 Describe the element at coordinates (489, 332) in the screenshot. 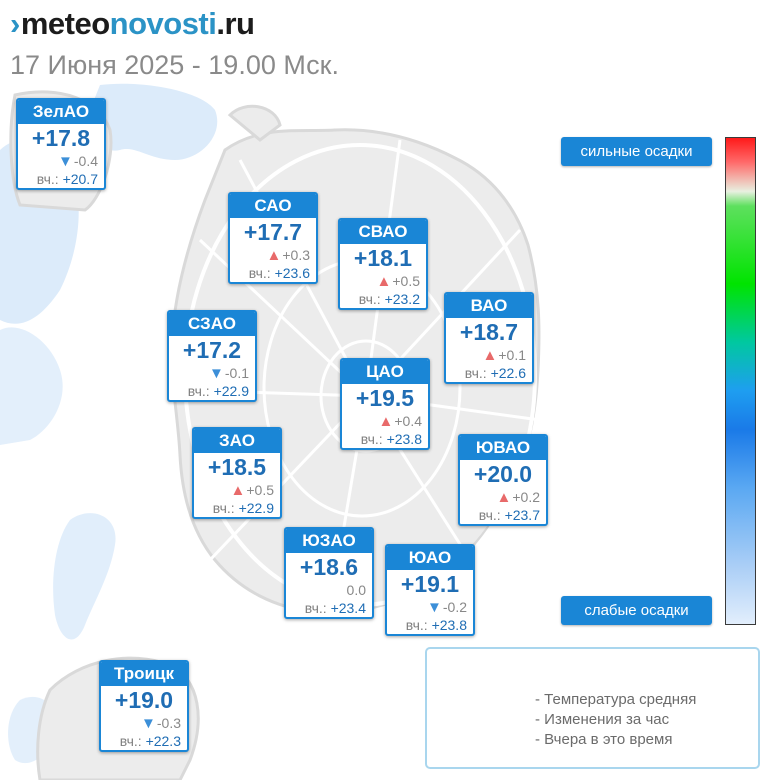

I see `temperature-value: +18.7` at that location.